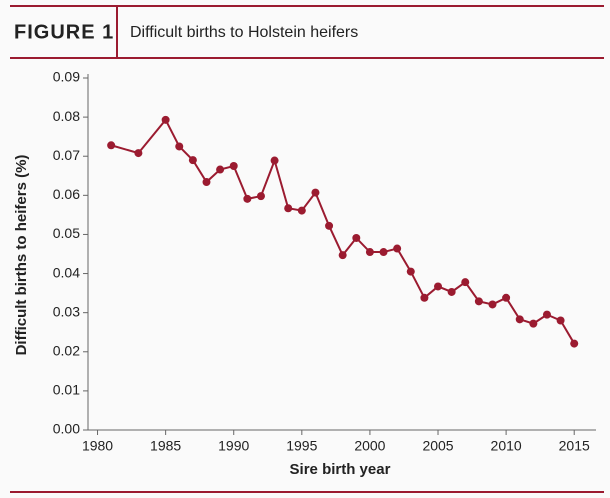  What do you see at coordinates (437, 446) in the screenshot?
I see `x-tick-label: 2005` at bounding box center [437, 446].